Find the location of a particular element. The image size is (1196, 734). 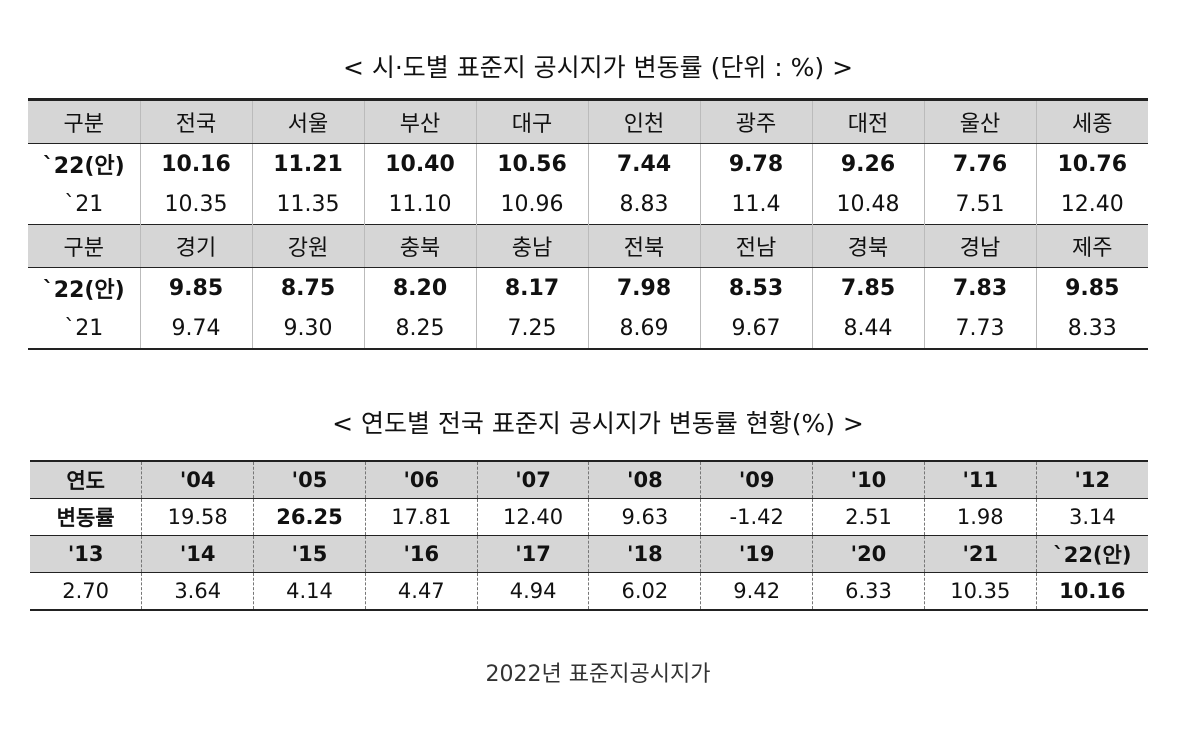

table-cell: 7.25 is located at coordinates (531, 328).